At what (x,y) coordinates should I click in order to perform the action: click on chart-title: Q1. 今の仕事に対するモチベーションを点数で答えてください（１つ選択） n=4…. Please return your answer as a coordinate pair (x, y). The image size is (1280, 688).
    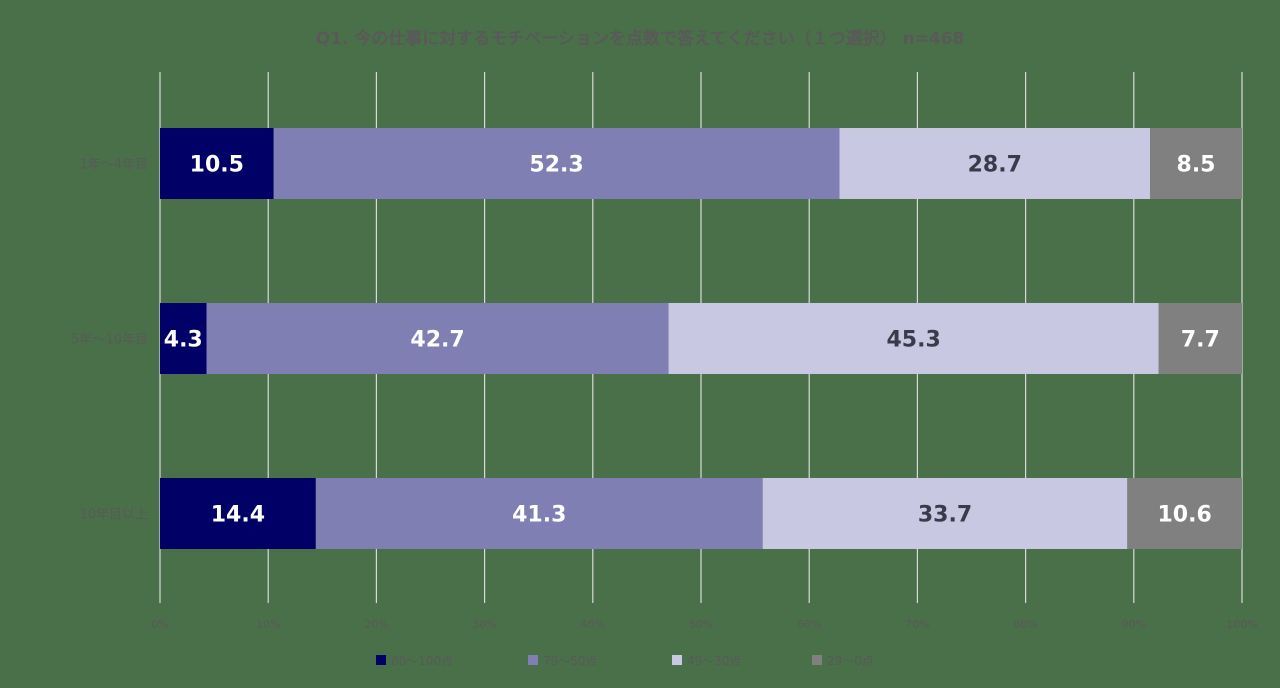
    Looking at the image, I should click on (640, 38).